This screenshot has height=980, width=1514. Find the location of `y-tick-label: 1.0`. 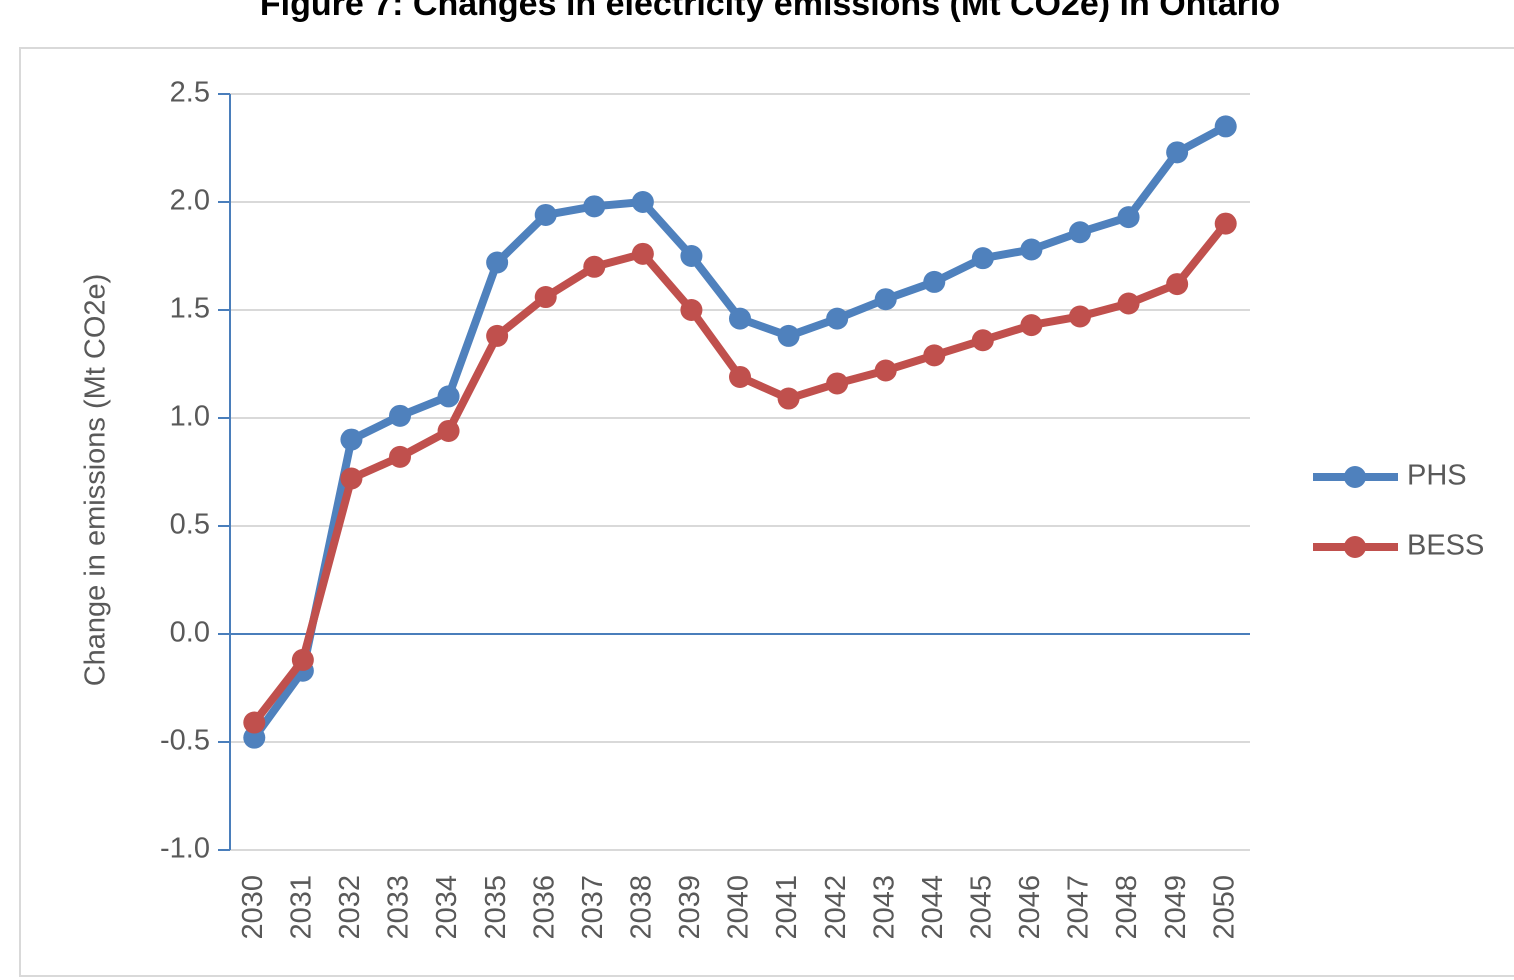

y-tick-label: 1.0 is located at coordinates (190, 417).